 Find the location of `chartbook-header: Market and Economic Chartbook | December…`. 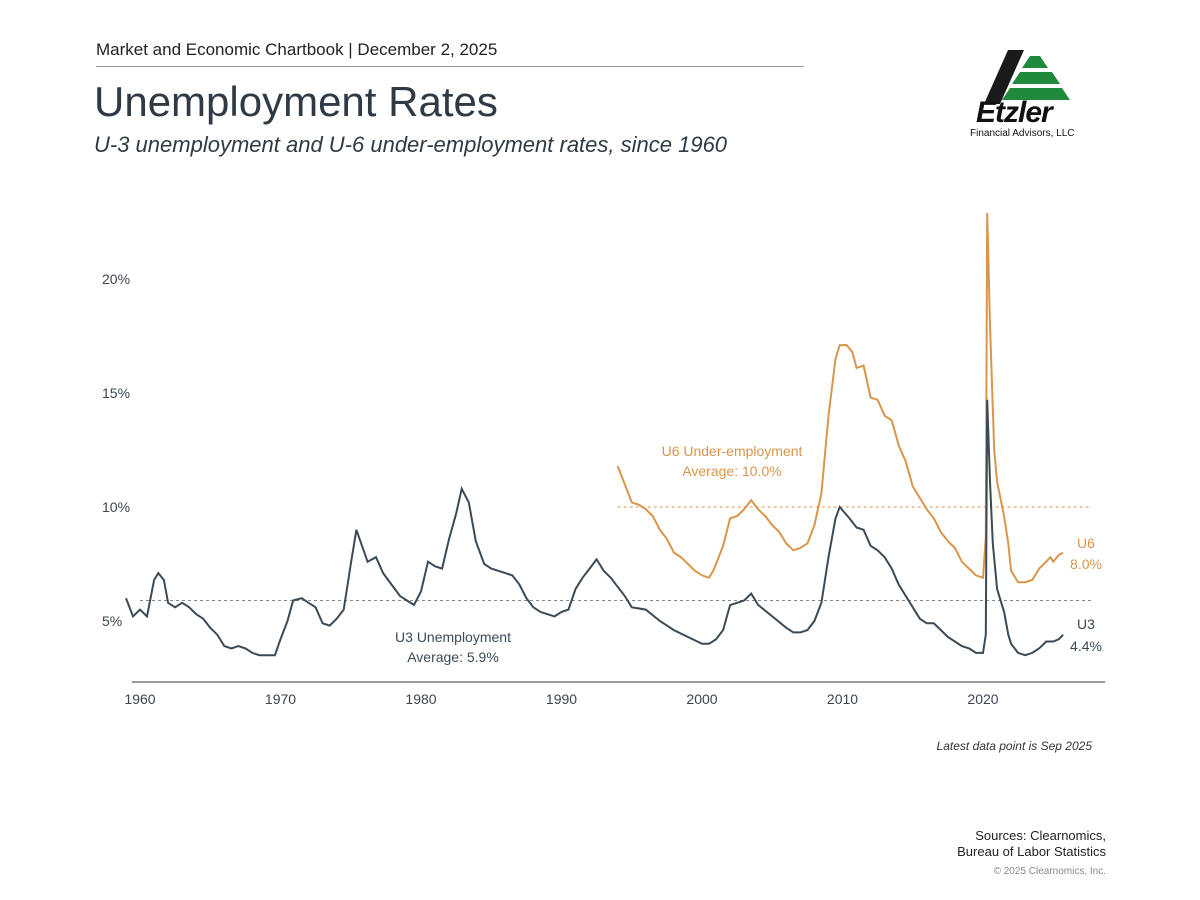

chartbook-header: Market and Economic Chartbook | December… is located at coordinates (297, 49).